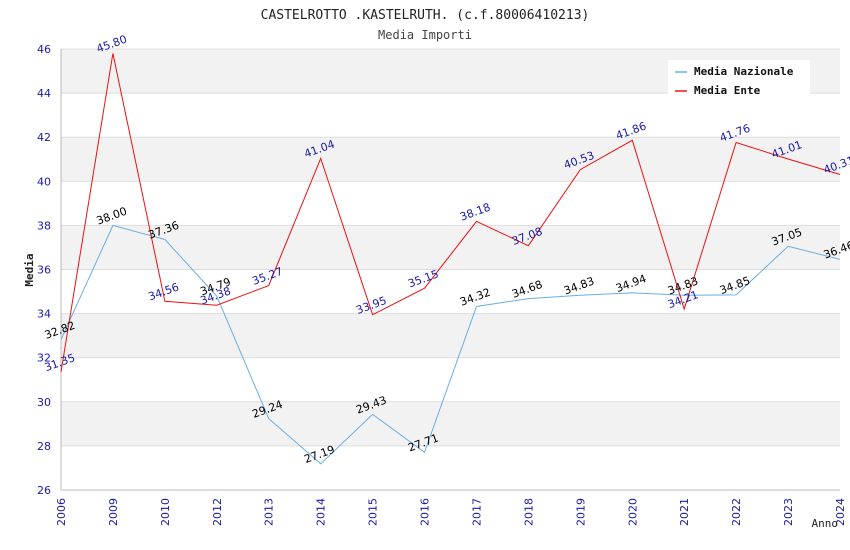 The image size is (850, 550). Describe the element at coordinates (727, 90) in the screenshot. I see `legend-label-ente: Media Ente` at that location.